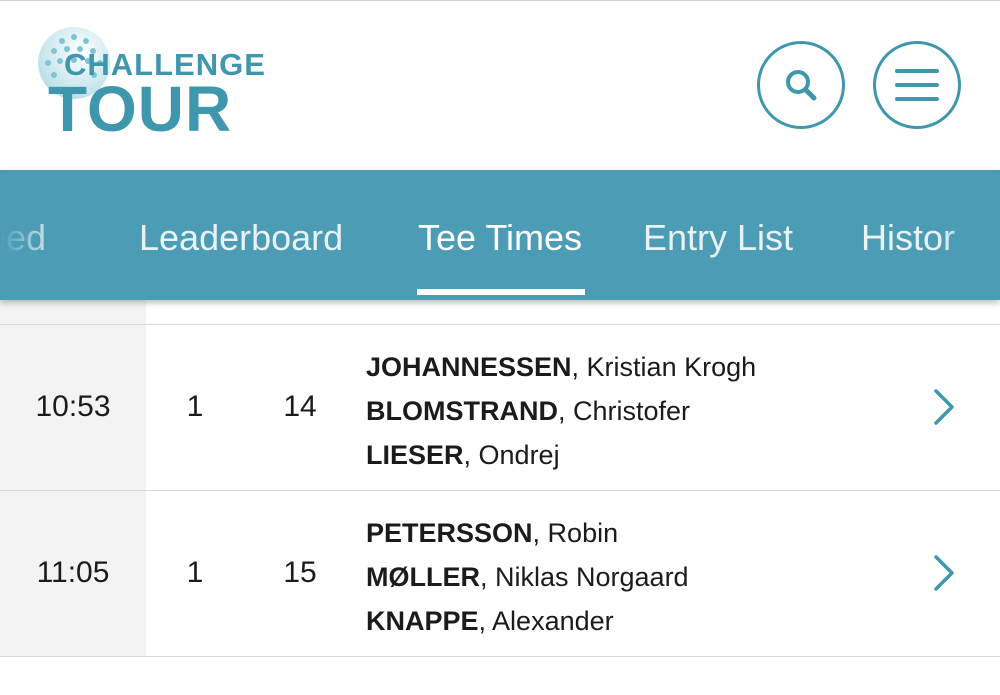 The width and height of the screenshot is (1000, 695). Describe the element at coordinates (140, 109) in the screenshot. I see `logo-text-tour: TOUR` at that location.